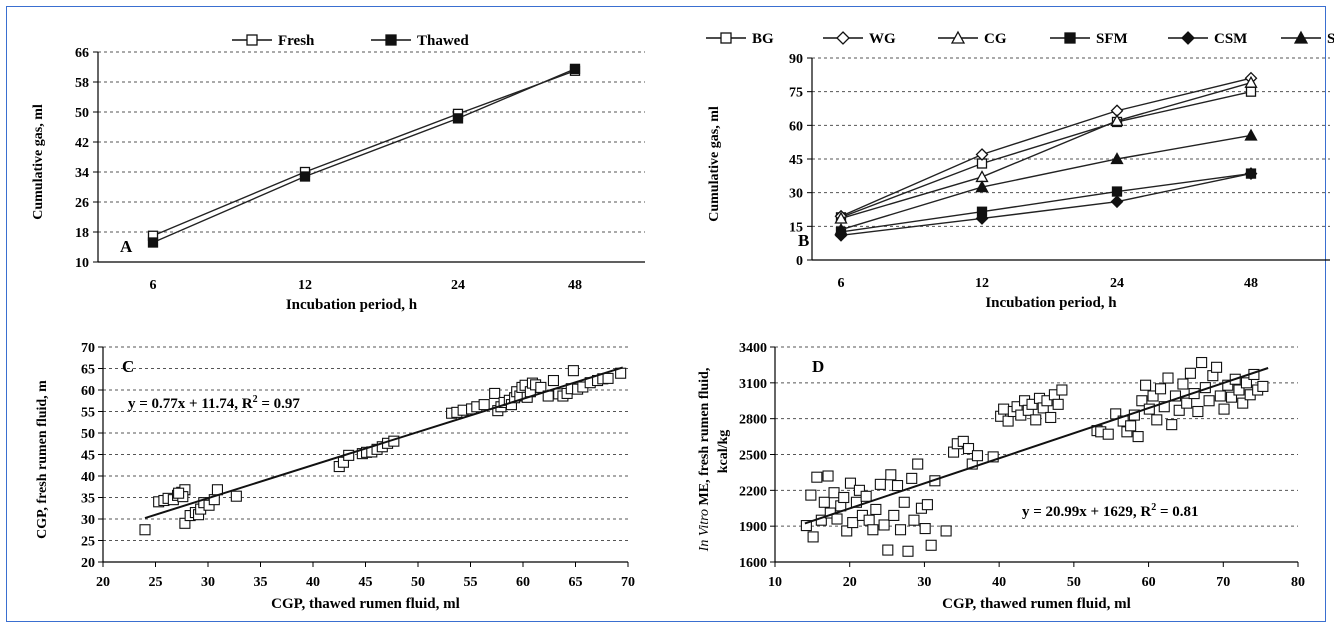 The image size is (1334, 630). I want to click on y-tick-label: 3100, so click(753, 384).